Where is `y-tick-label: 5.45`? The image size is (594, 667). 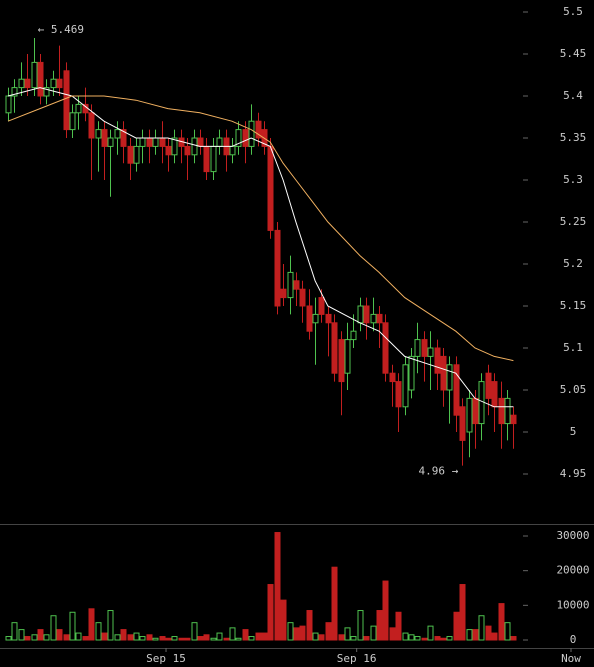 y-tick-label: 5.45 is located at coordinates (573, 53).